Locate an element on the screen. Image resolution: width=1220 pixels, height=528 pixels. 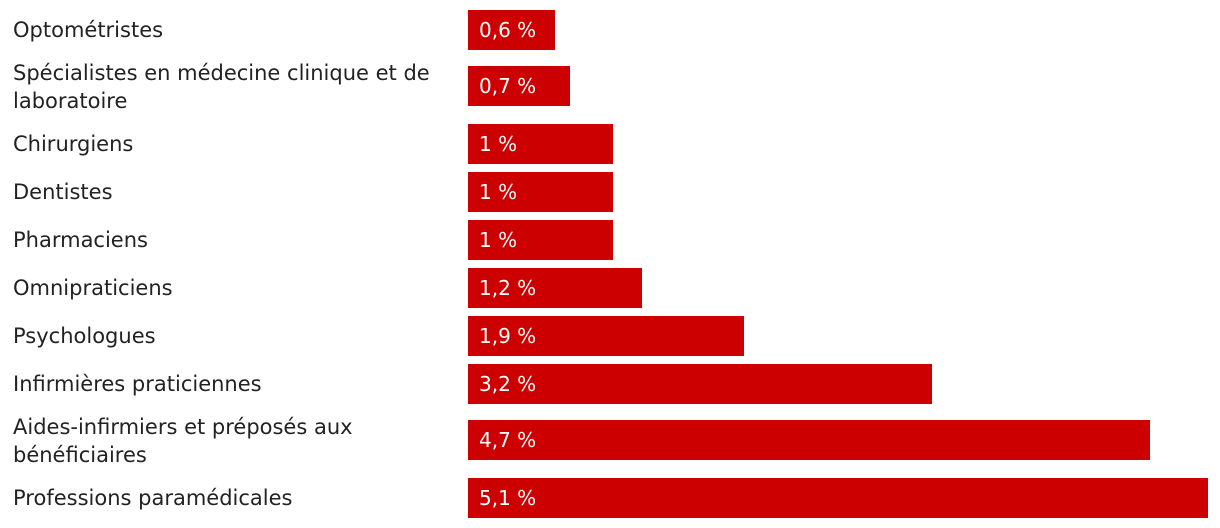
bar-value-label: 4,7 % is located at coordinates (508, 440).